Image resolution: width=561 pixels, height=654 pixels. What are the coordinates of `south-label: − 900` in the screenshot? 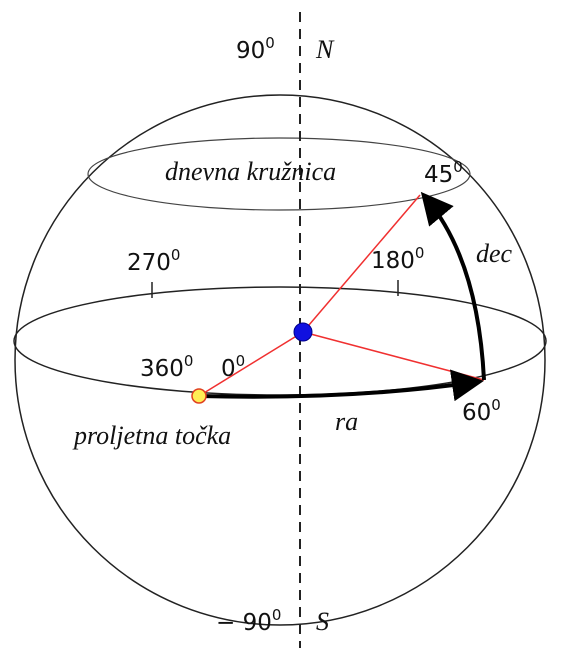 It's located at (248, 621).